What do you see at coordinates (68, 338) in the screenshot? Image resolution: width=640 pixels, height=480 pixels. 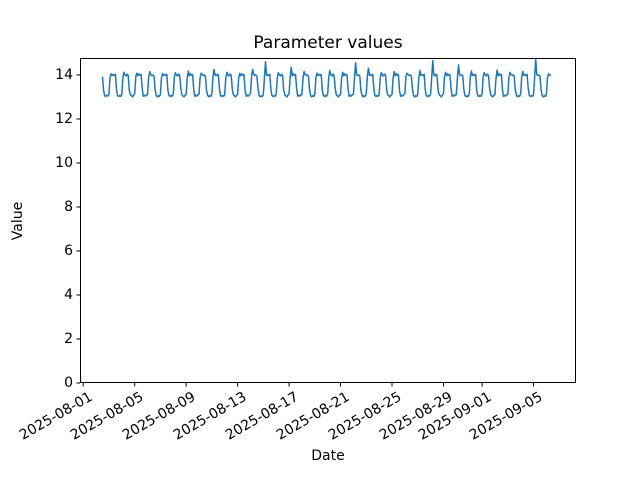 I see `y-tick-label: 2` at bounding box center [68, 338].